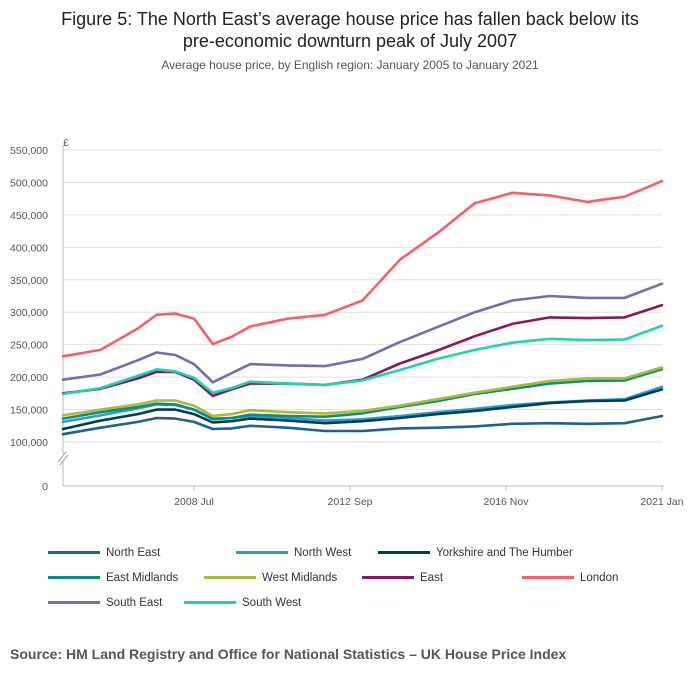 The width and height of the screenshot is (700, 682). I want to click on legend-item-east-midlands: East Midlands, so click(126, 578).